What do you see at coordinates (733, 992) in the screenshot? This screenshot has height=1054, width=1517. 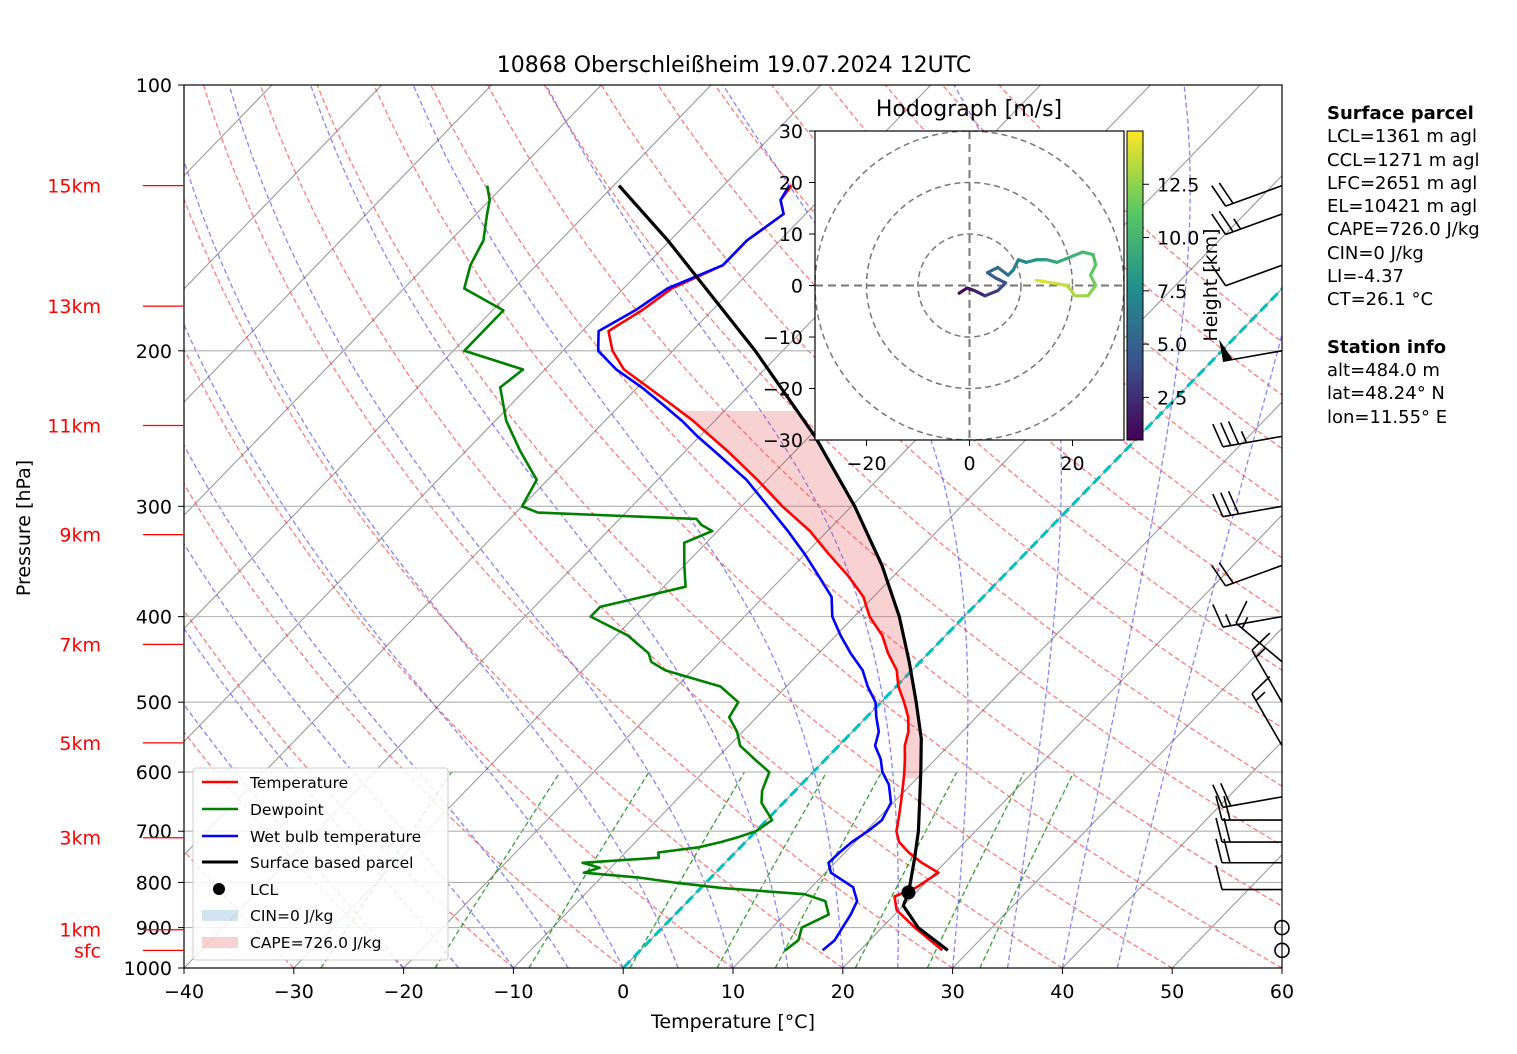 I see `x-tick-label: 10` at bounding box center [733, 992].